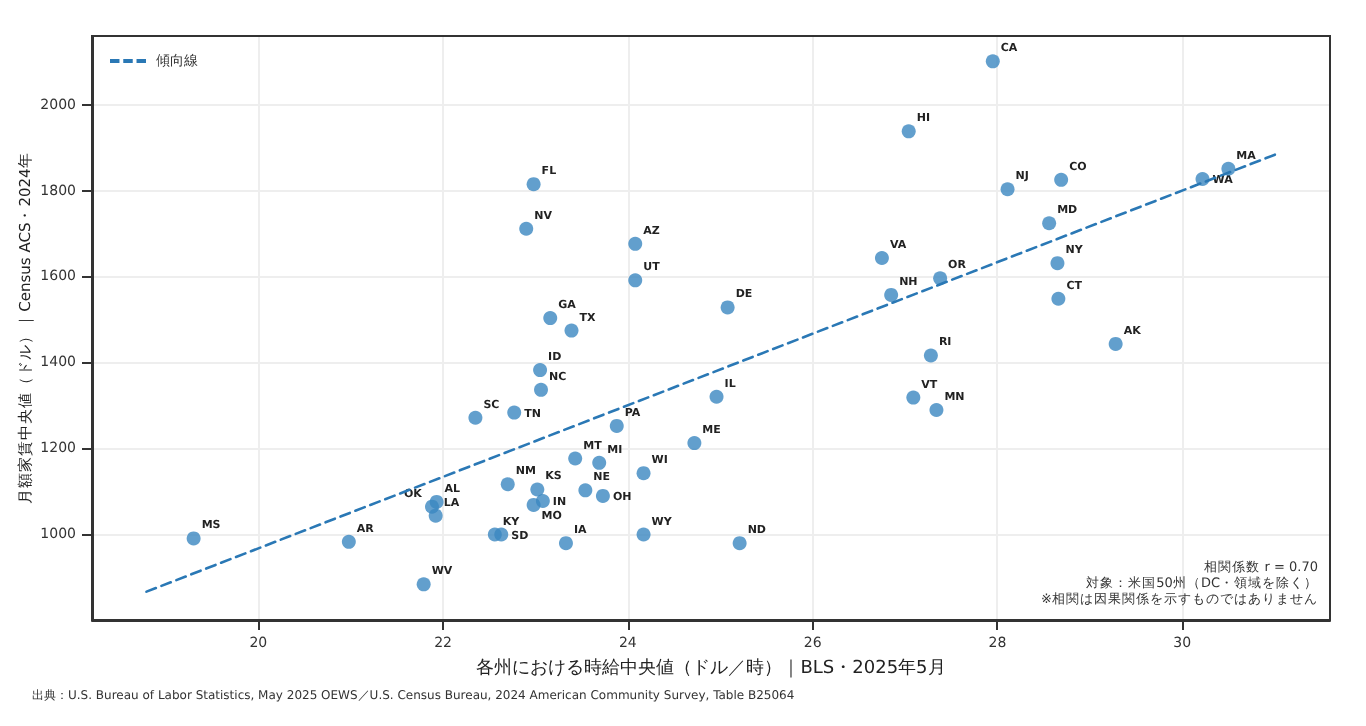 This screenshot has height=726, width=1366. What do you see at coordinates (711, 667) in the screenshot?
I see `x-axis-title: 各州における時給中央値（ドル／時）｜BLS・2025年5月` at bounding box center [711, 667].